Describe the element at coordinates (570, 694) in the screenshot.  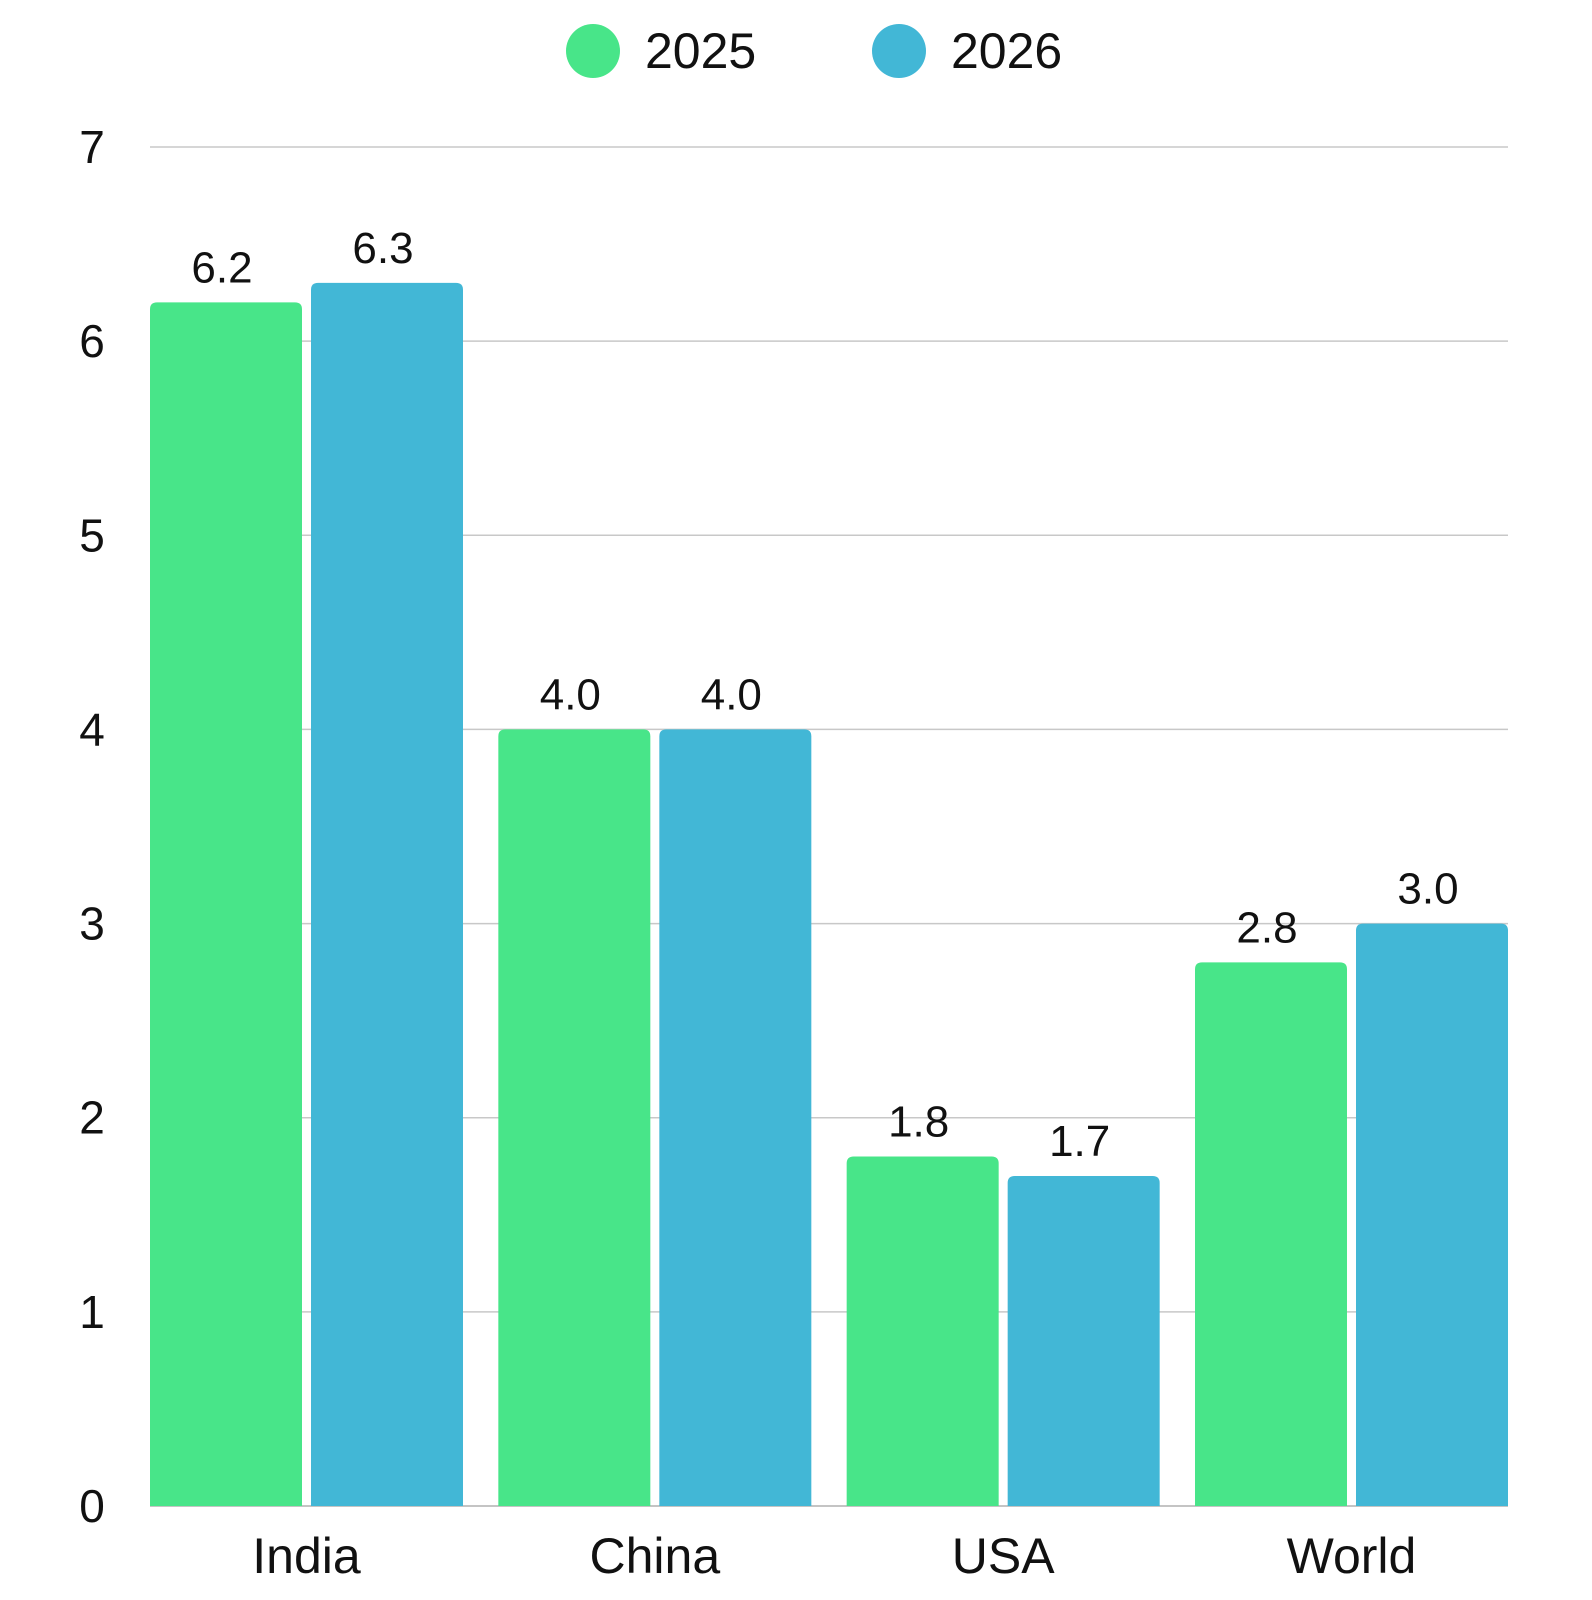
I see `data-label-china-2025: 4.0` at that location.